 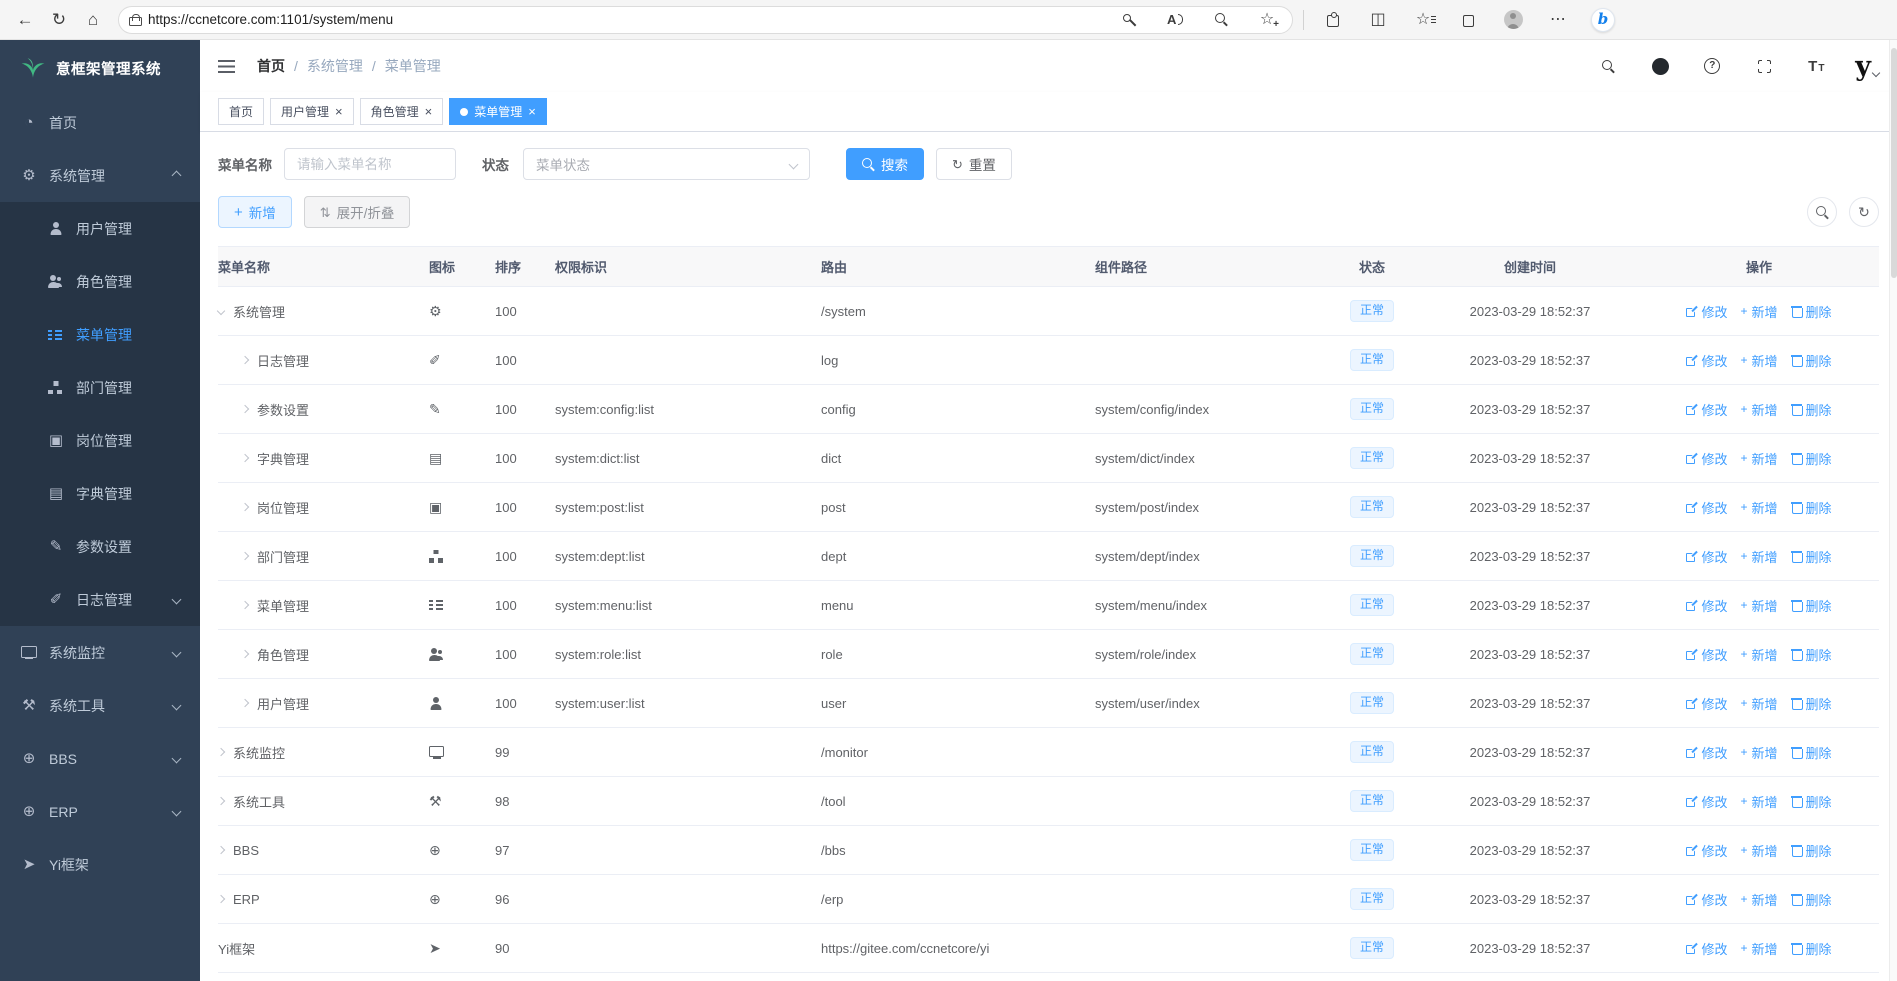 What do you see at coordinates (100, 281) in the screenshot?
I see `sidebar-item-role: 角色管理` at bounding box center [100, 281].